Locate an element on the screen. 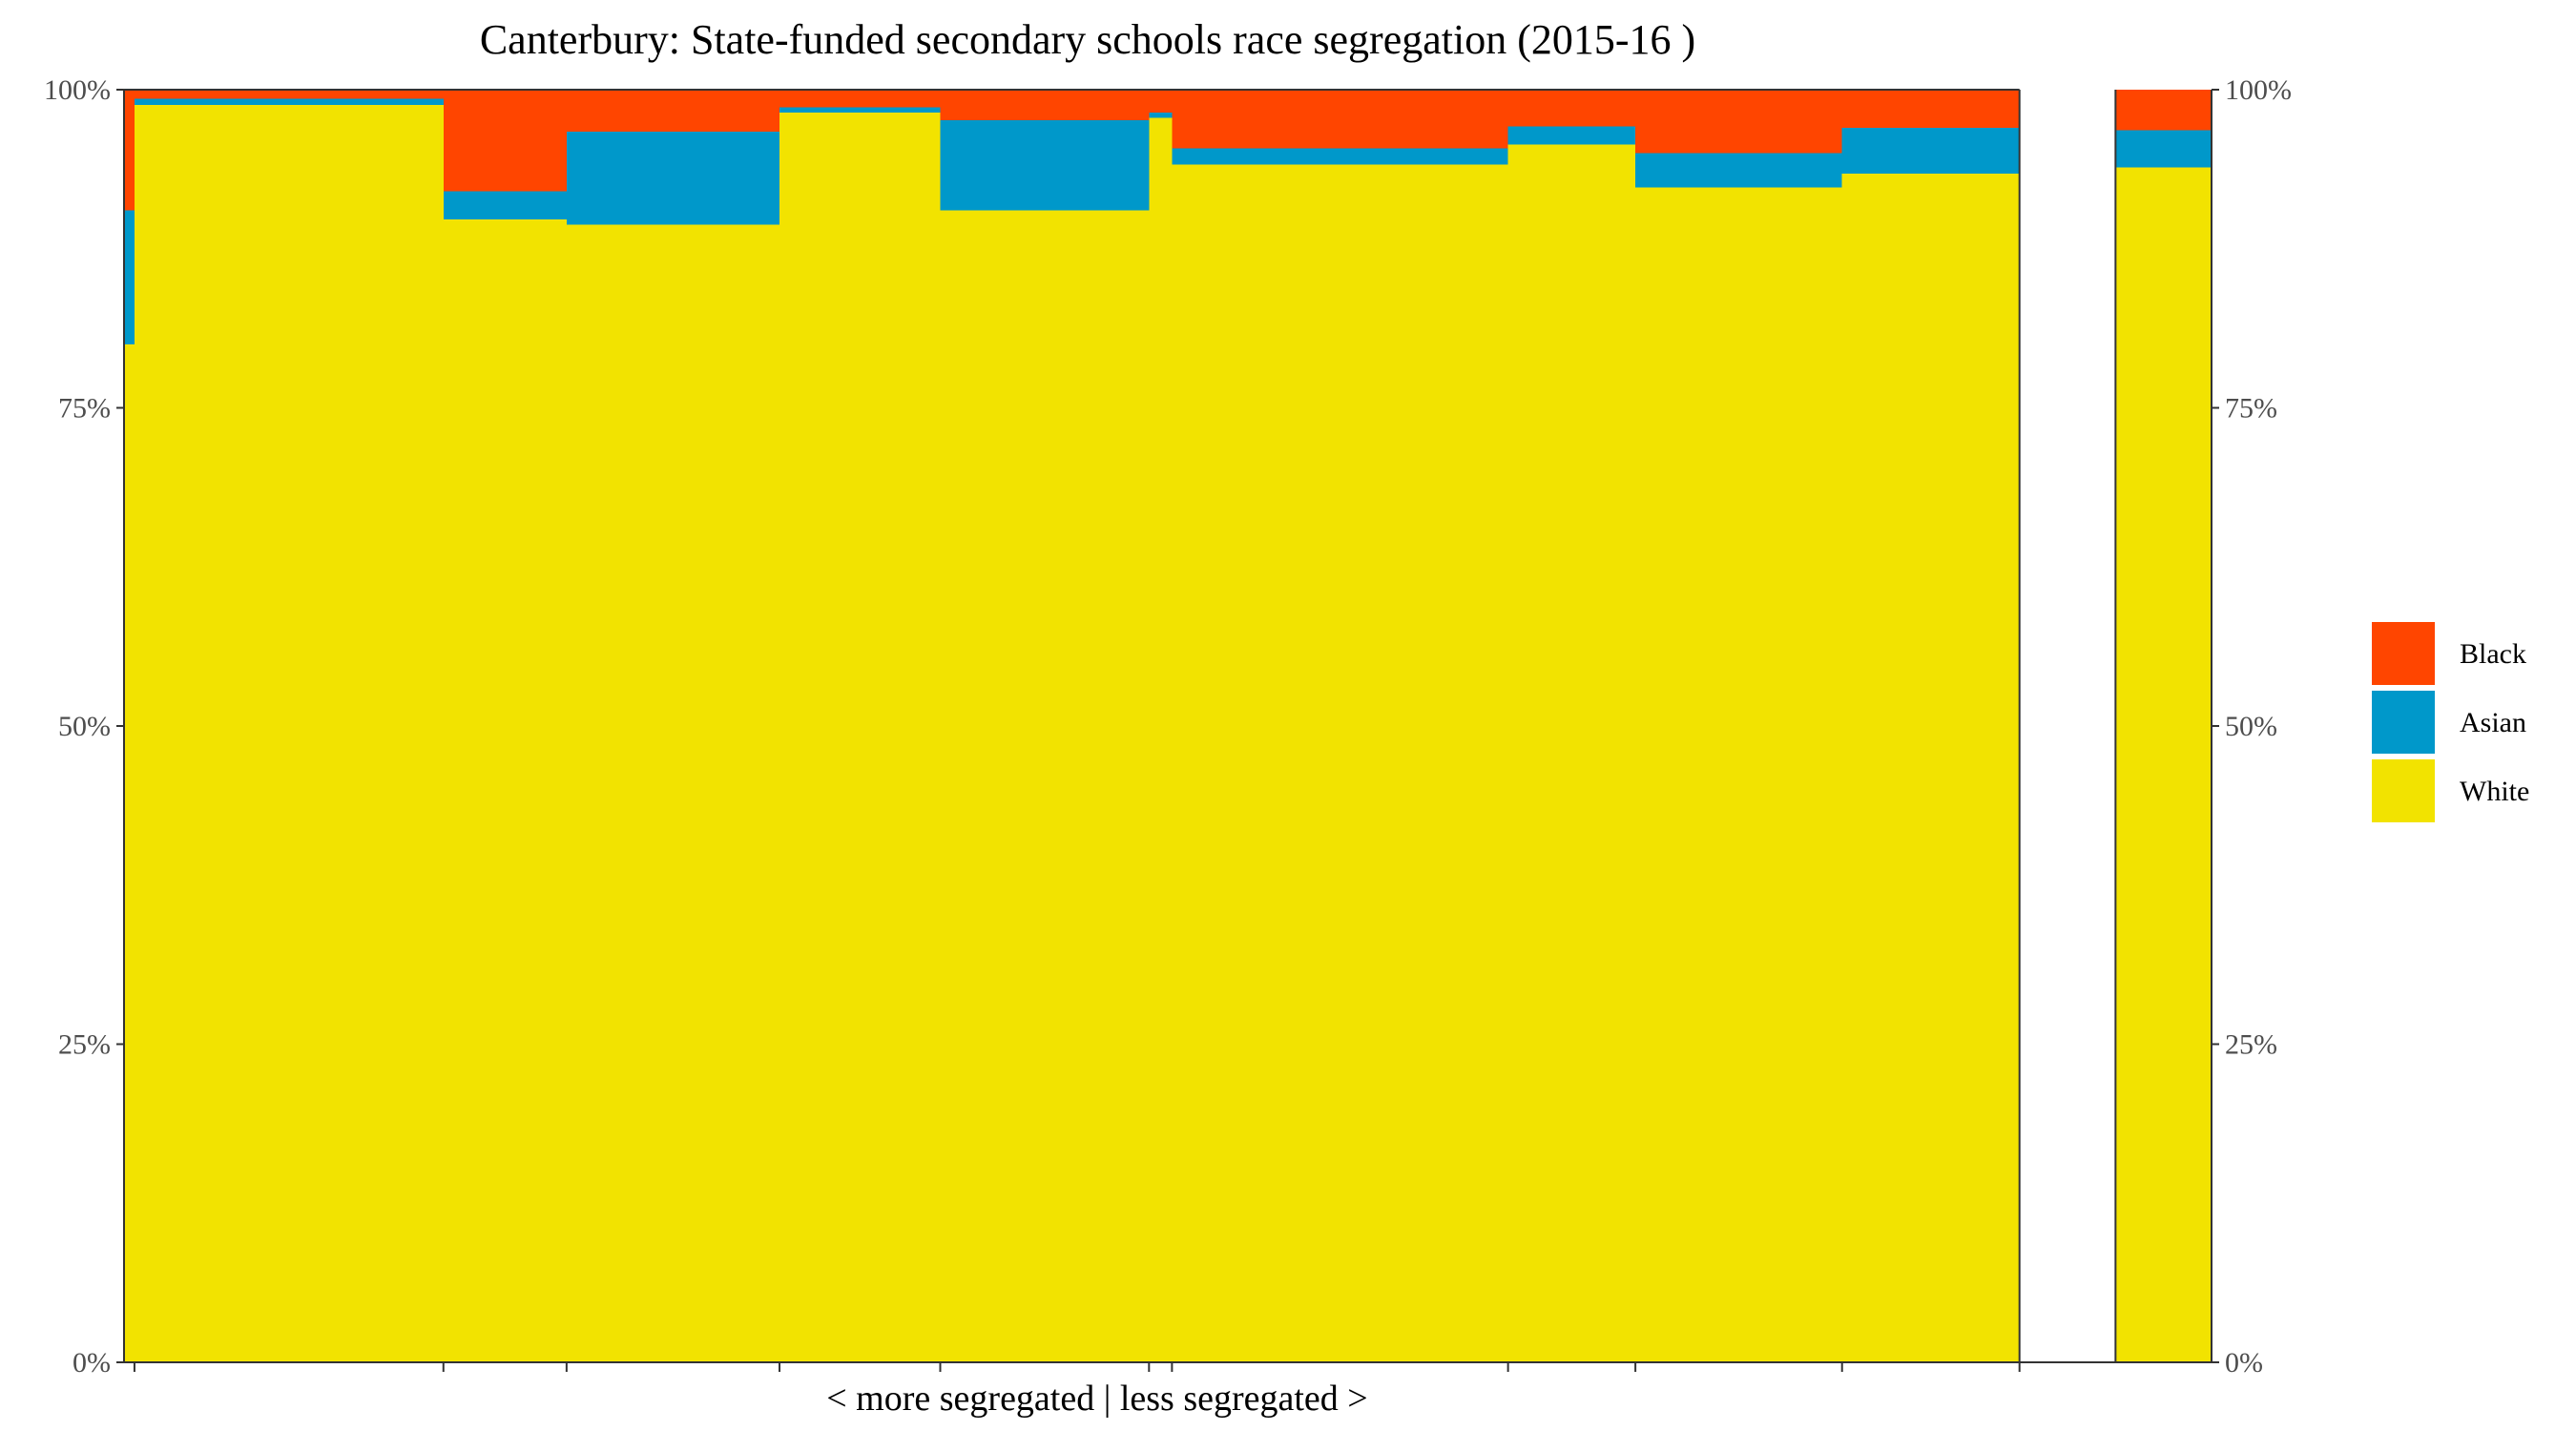 The height and width of the screenshot is (1431, 2576). legend-swatch-black is located at coordinates (2403, 654).